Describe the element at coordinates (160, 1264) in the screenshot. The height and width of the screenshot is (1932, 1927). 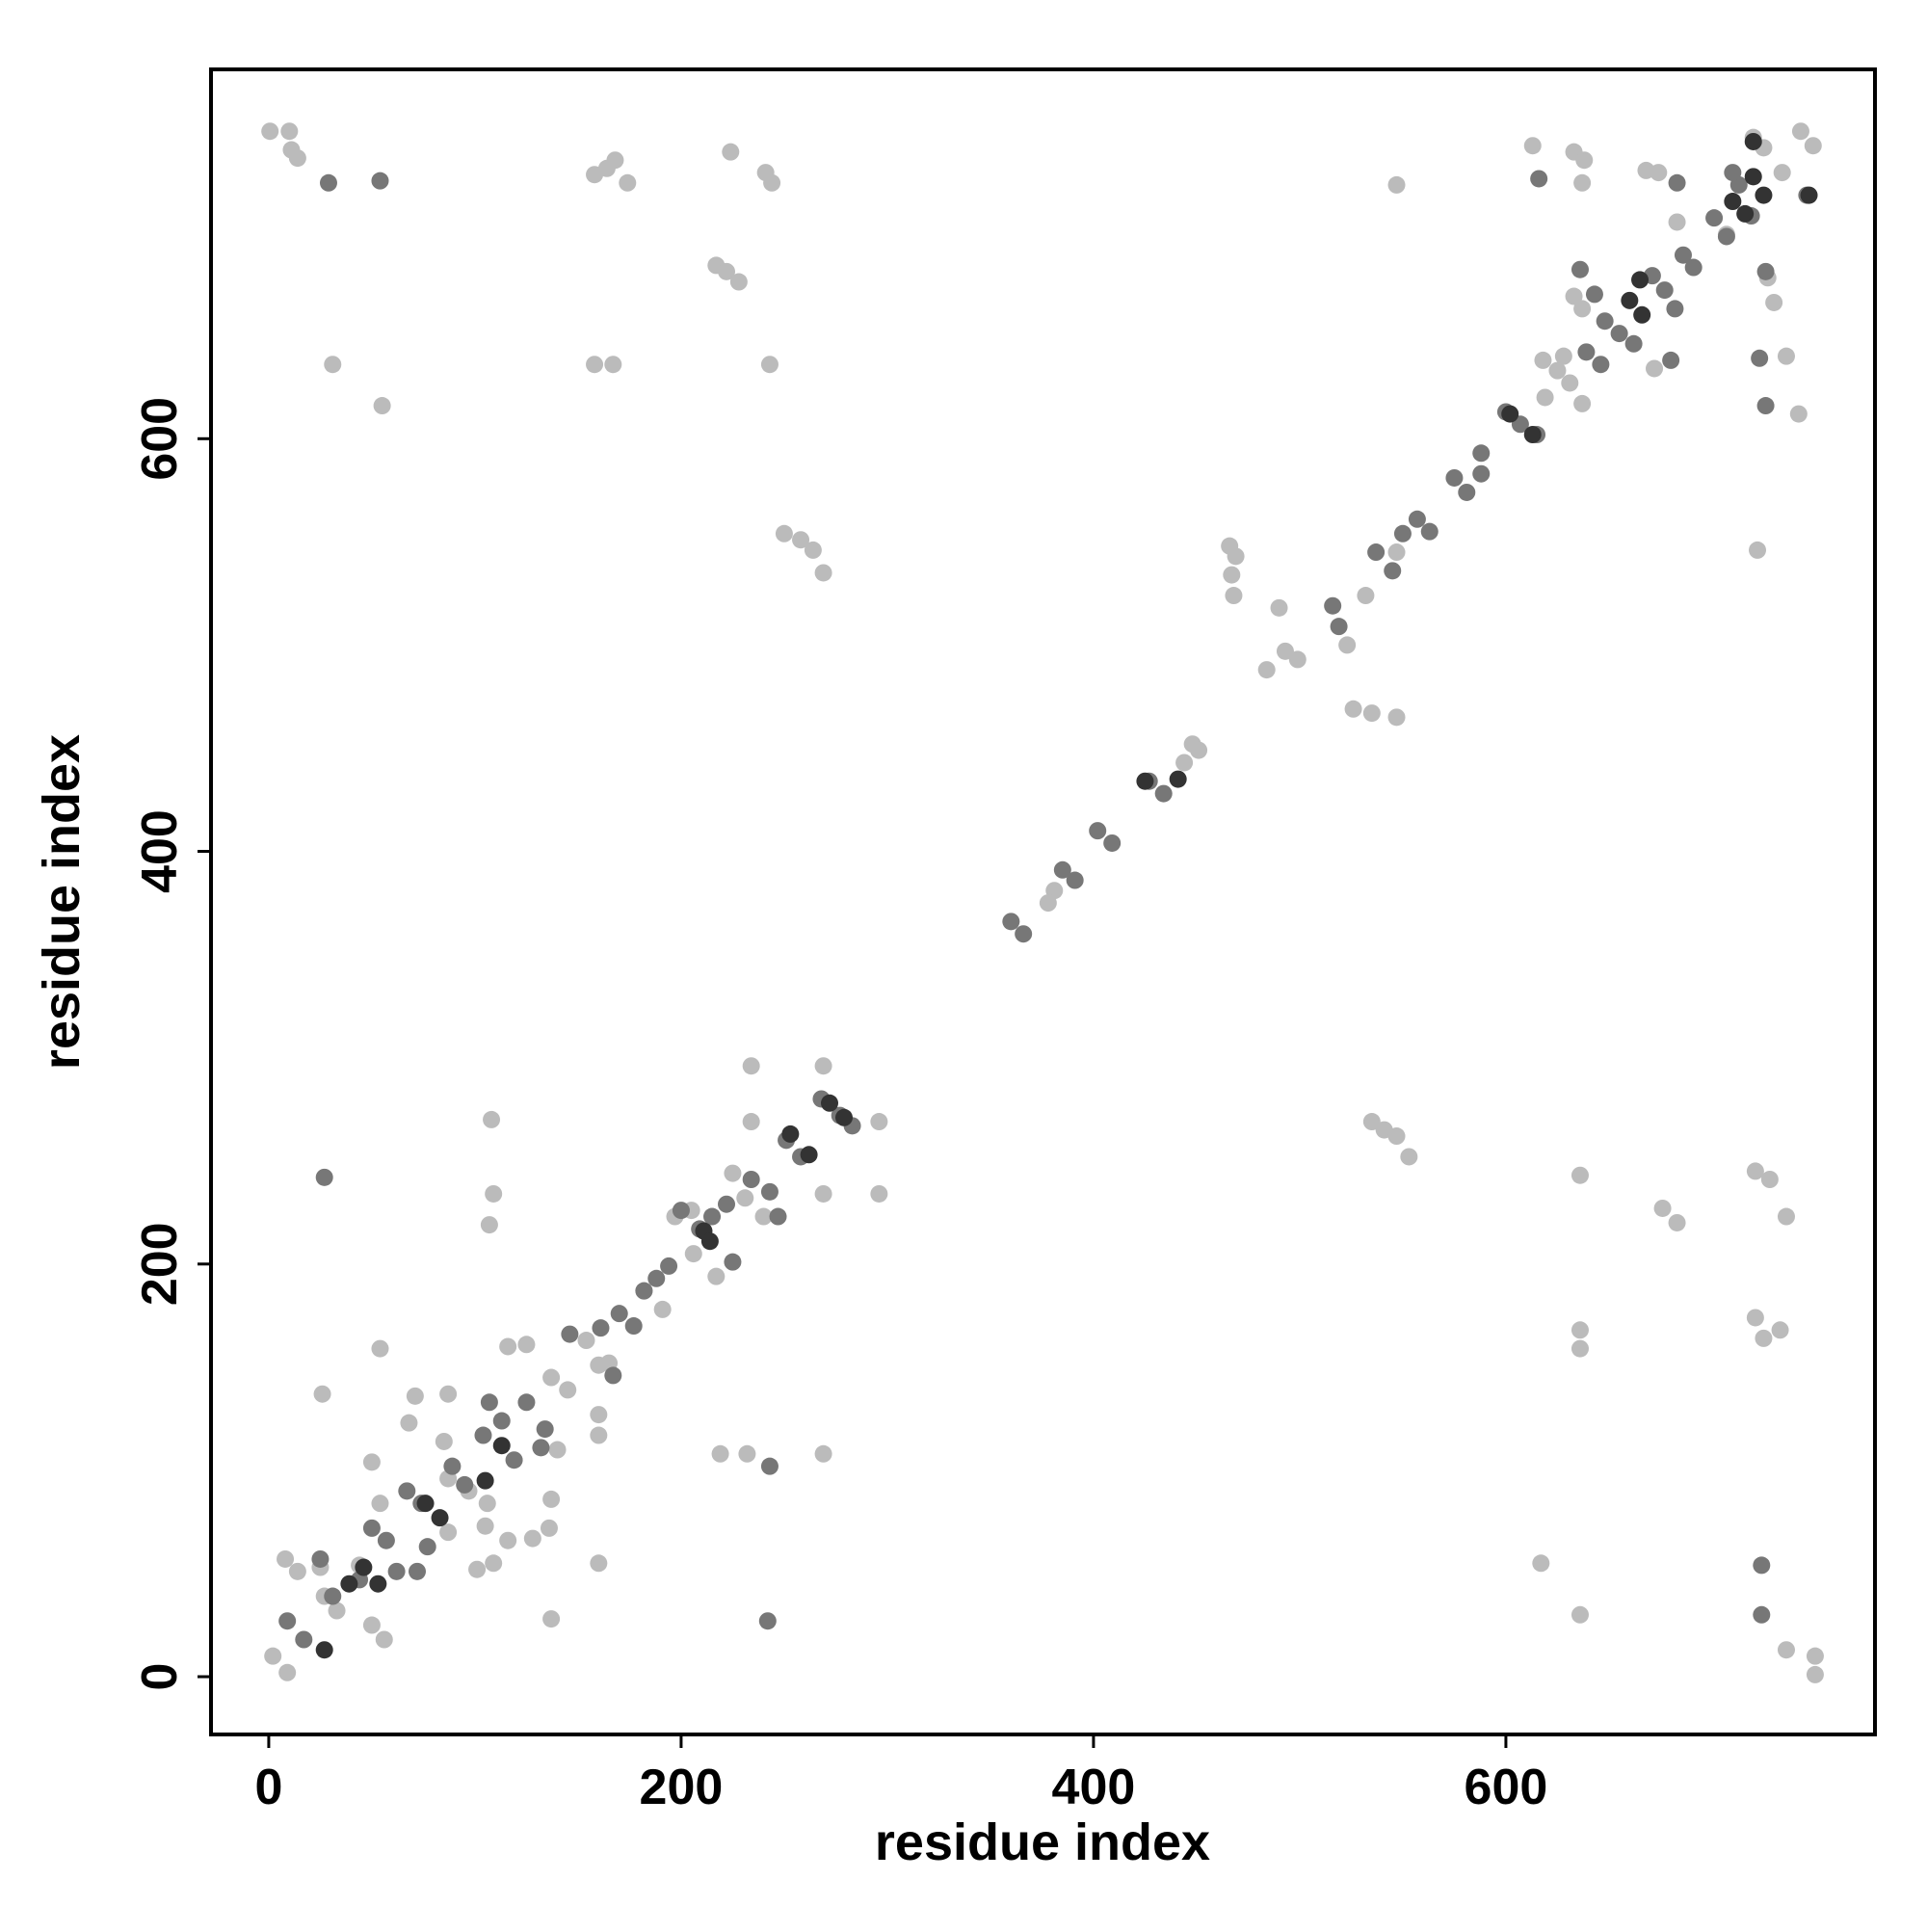
I see `y-tick-label: 200` at that location.